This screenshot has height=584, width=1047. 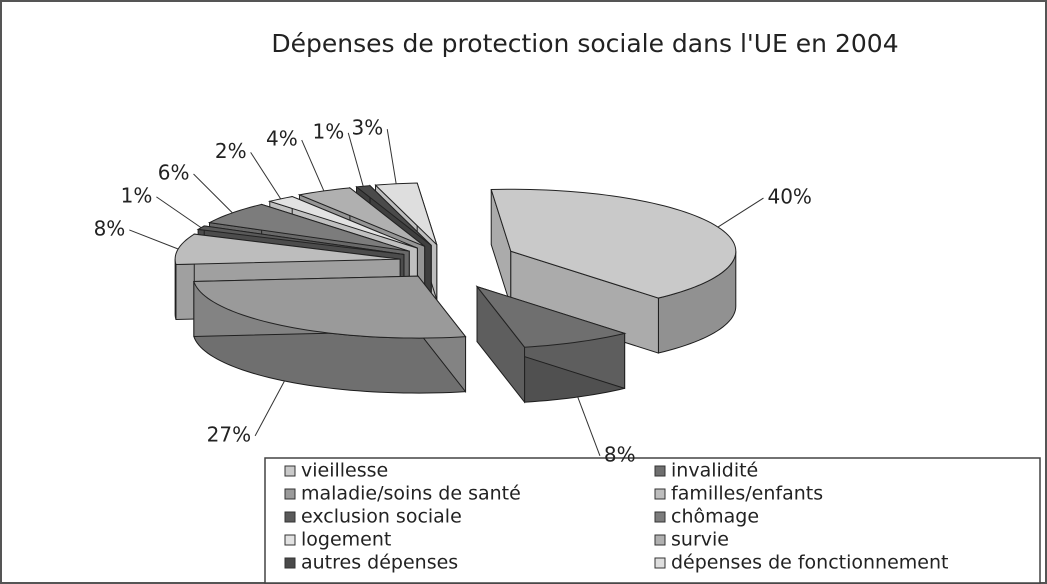 What do you see at coordinates (747, 494) in the screenshot?
I see `legend-label: familles/enfants` at bounding box center [747, 494].